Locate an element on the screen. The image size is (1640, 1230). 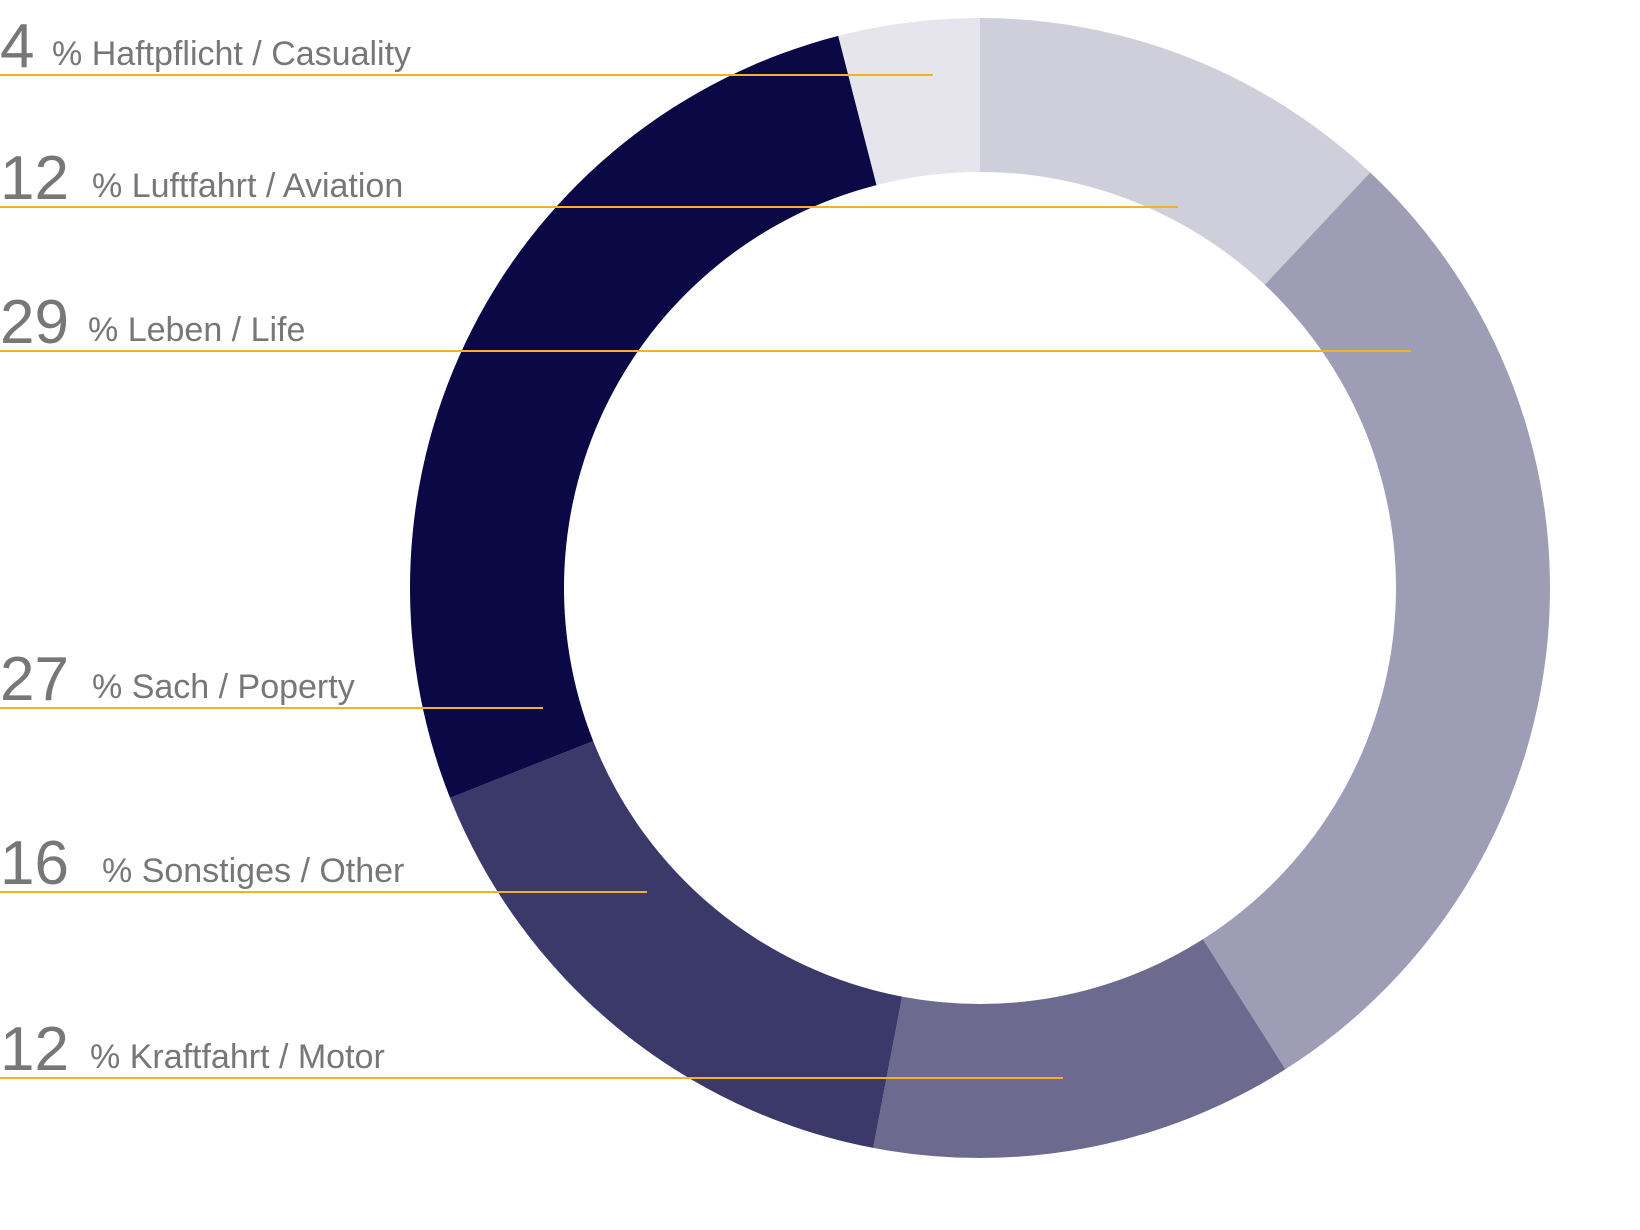
category-label: % Leben / Life is located at coordinates (196, 330).